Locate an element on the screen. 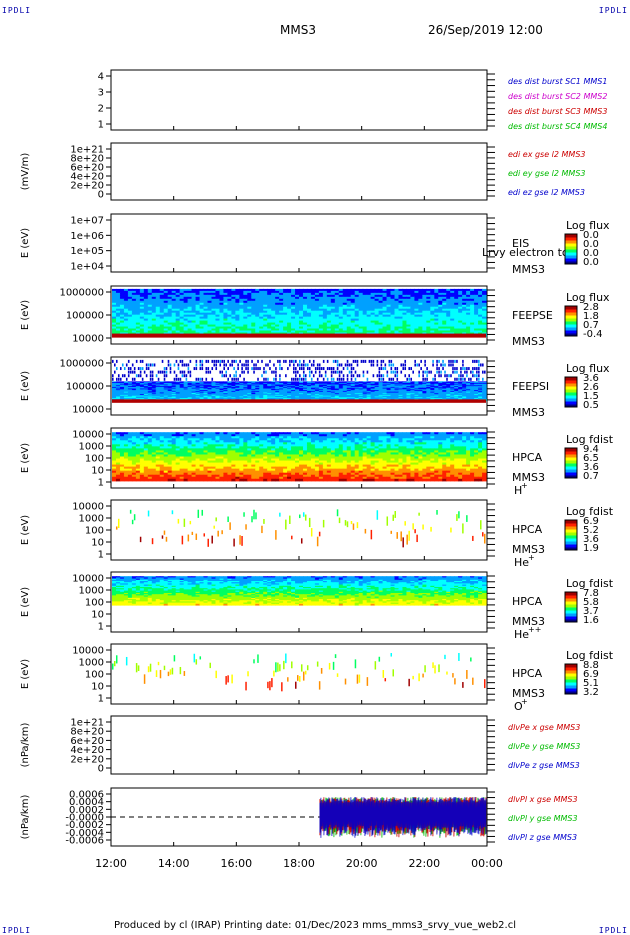 The image size is (630, 935). legend-entry: des dist burst SC2 MMS2 is located at coordinates (557, 96).